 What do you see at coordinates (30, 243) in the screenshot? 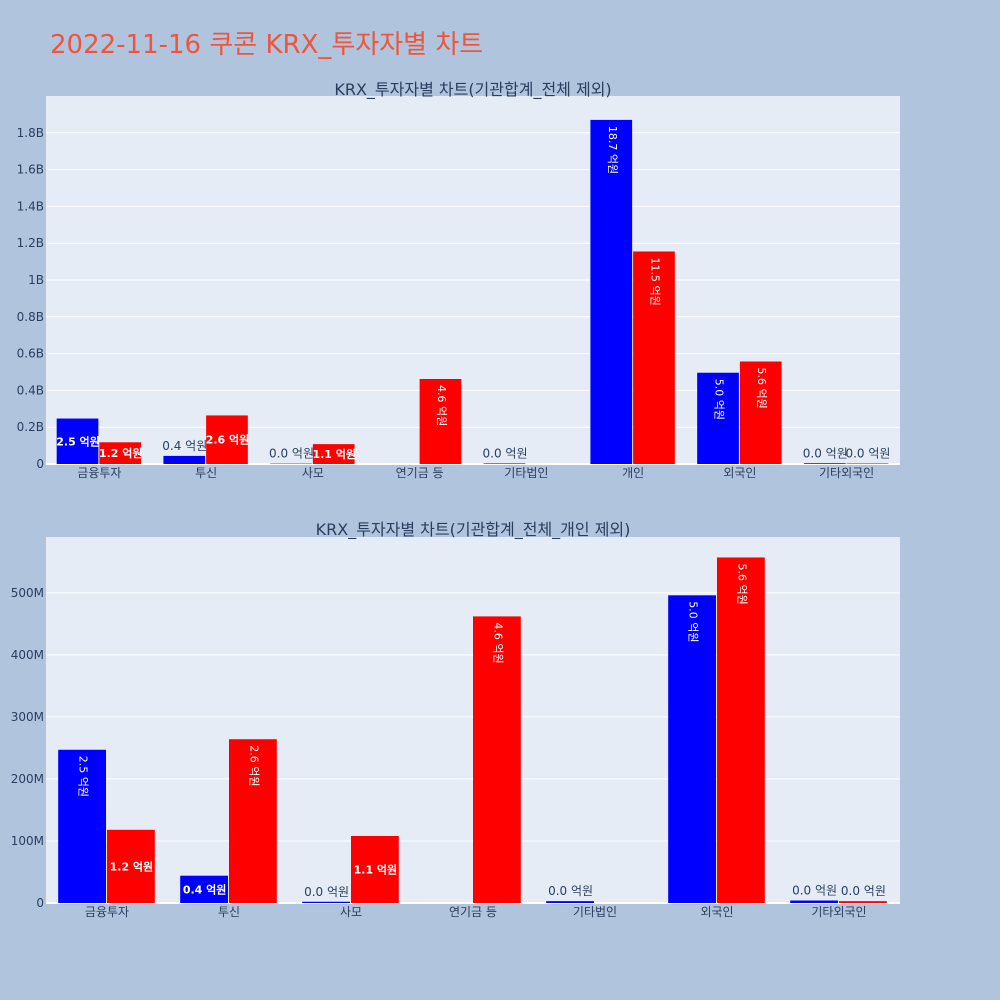
I see `y-tick-label: 1.2B` at bounding box center [30, 243].